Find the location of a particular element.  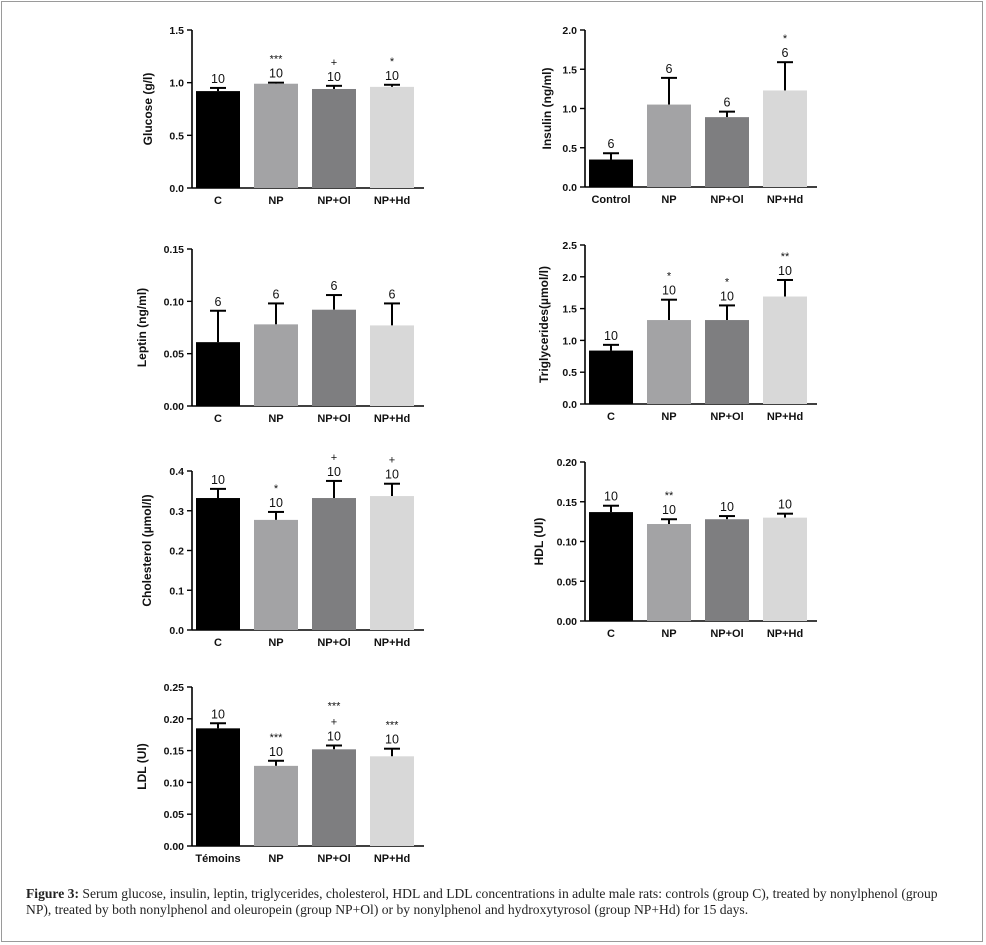

cholesterol-y-tick-label: 0.3 is located at coordinates (176, 512).